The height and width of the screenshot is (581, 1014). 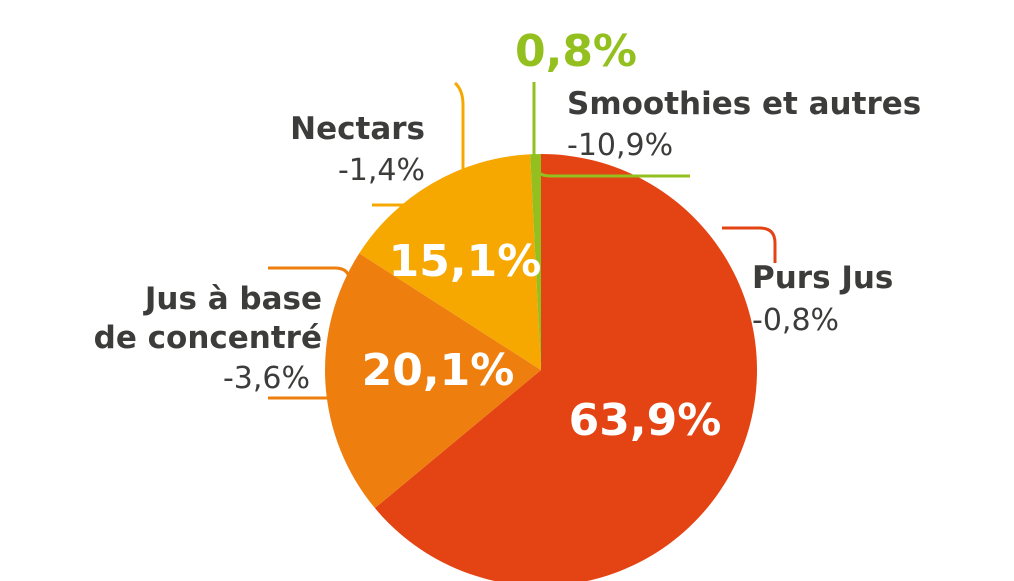 What do you see at coordinates (357, 129) in the screenshot?
I see `nectars-name: Nectars` at bounding box center [357, 129].